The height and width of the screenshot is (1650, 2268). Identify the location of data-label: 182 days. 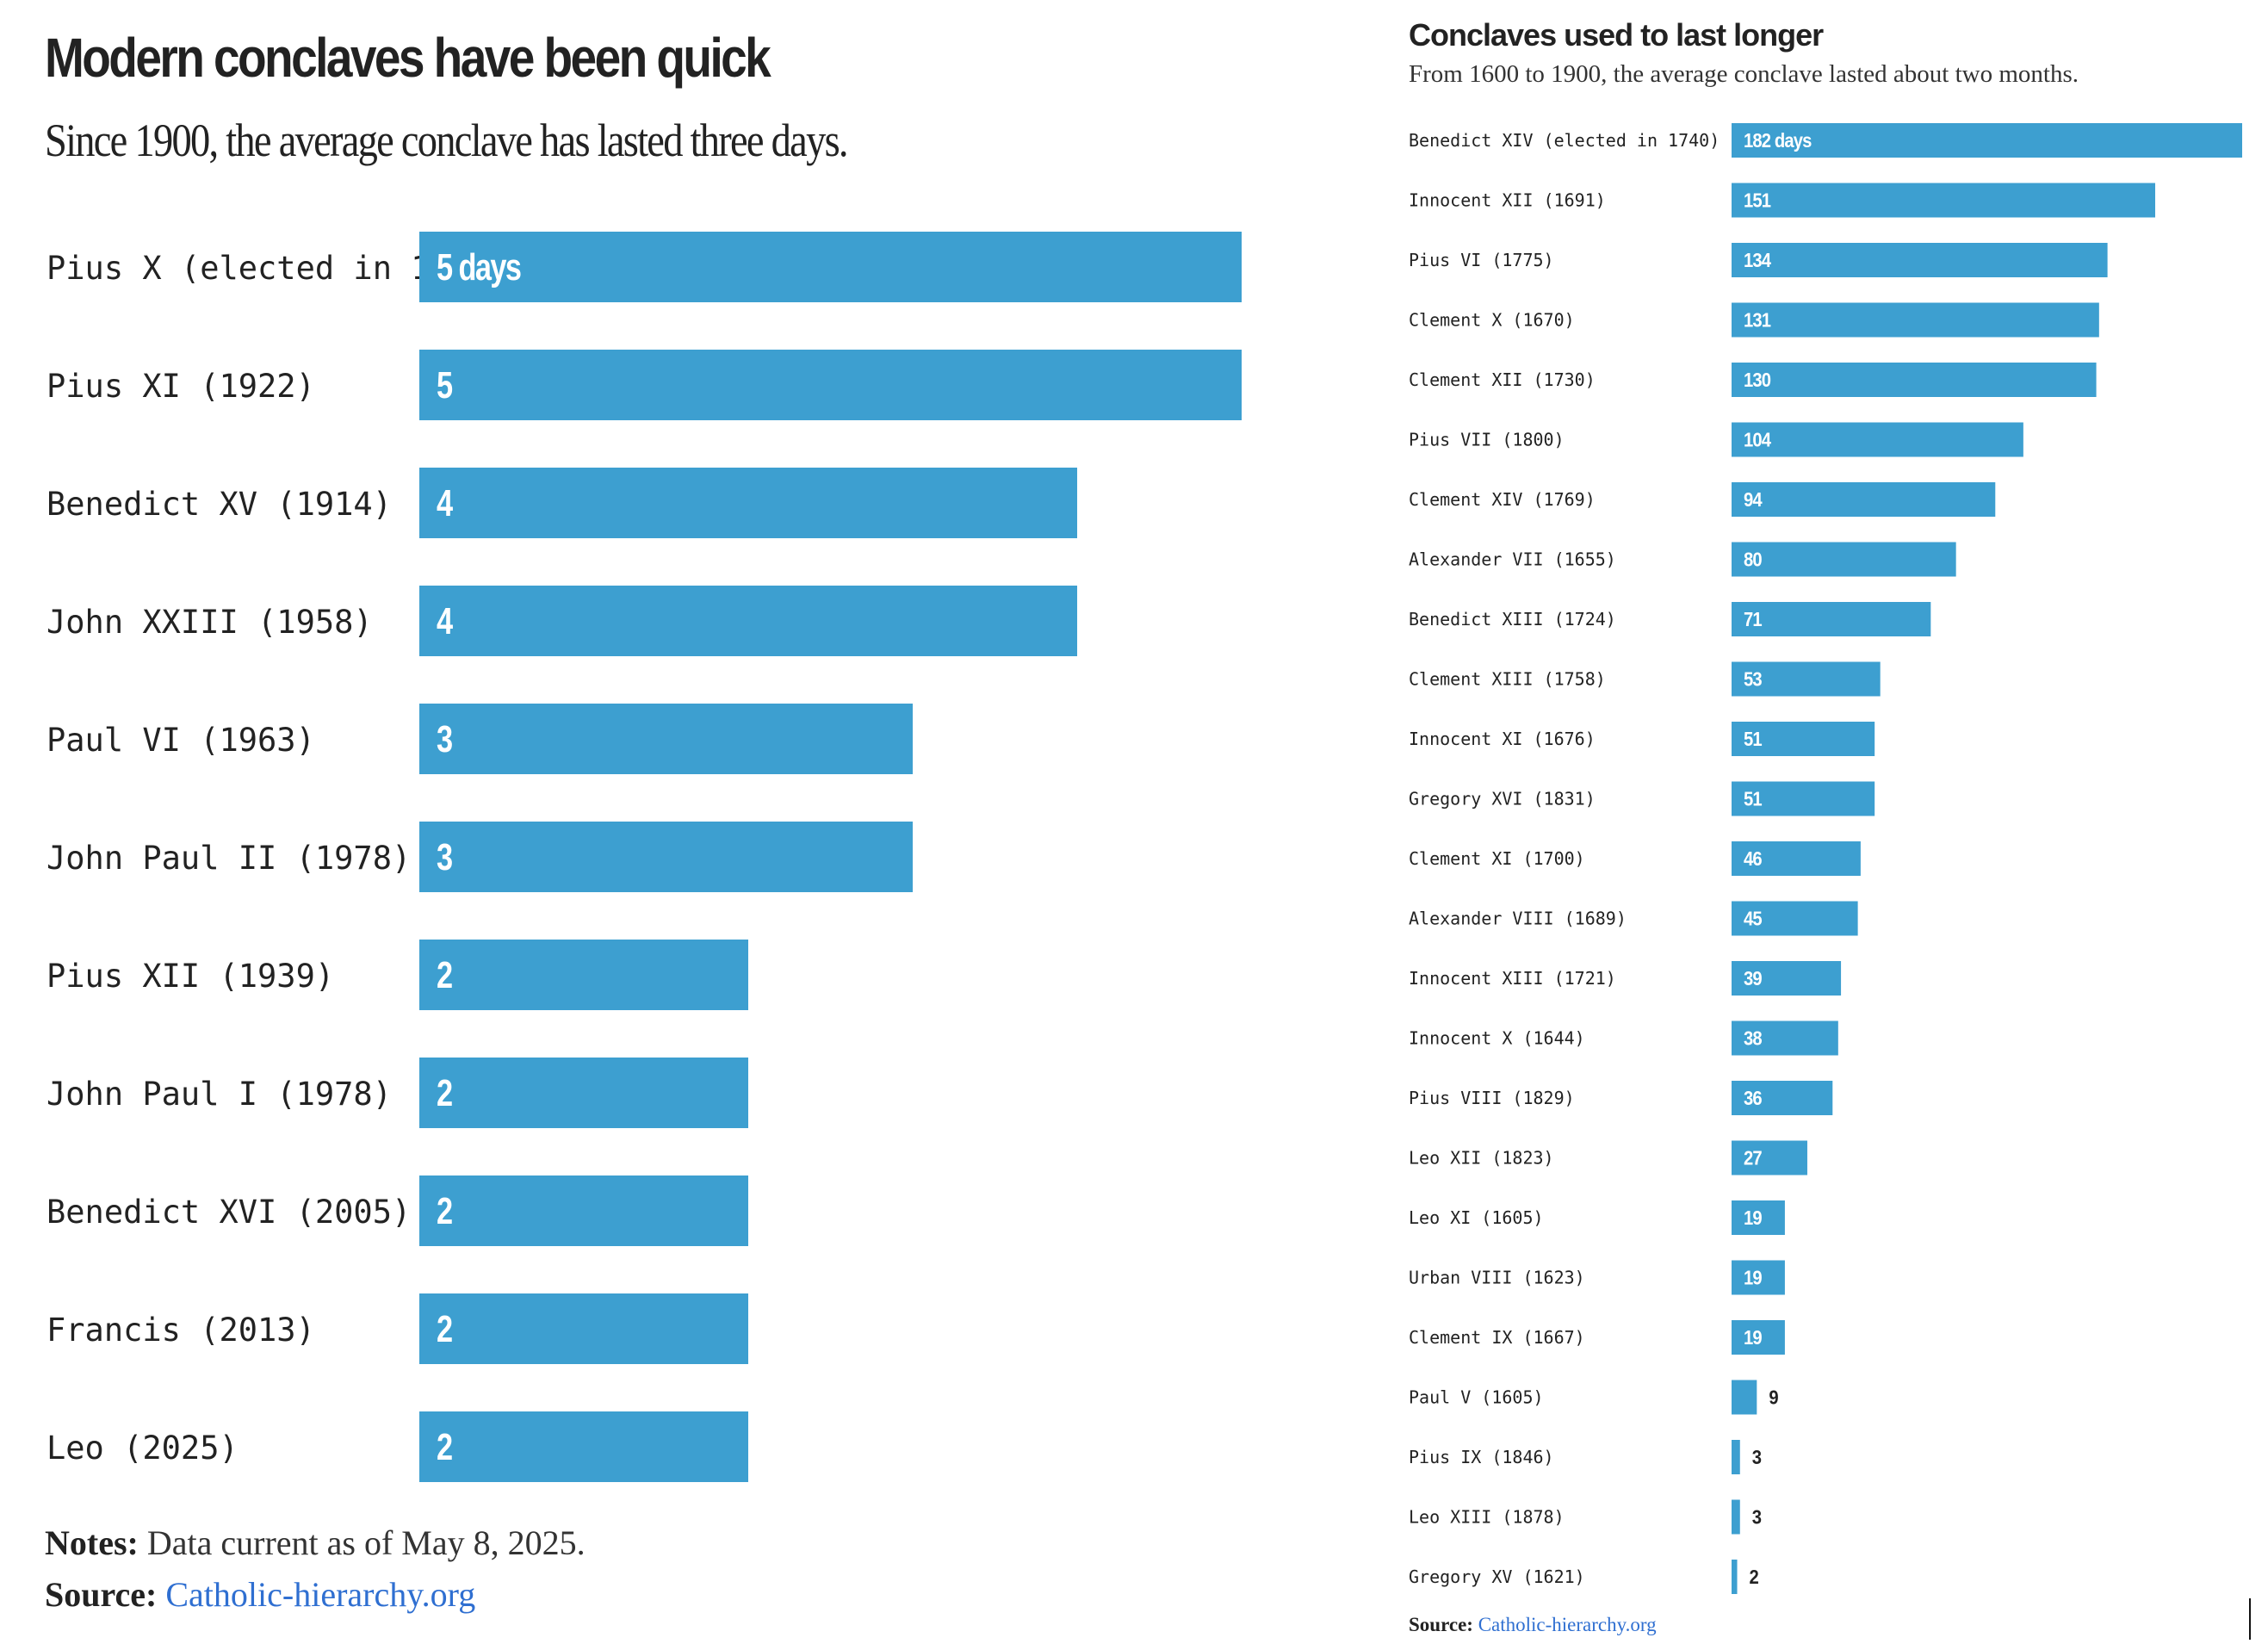
(1778, 140).